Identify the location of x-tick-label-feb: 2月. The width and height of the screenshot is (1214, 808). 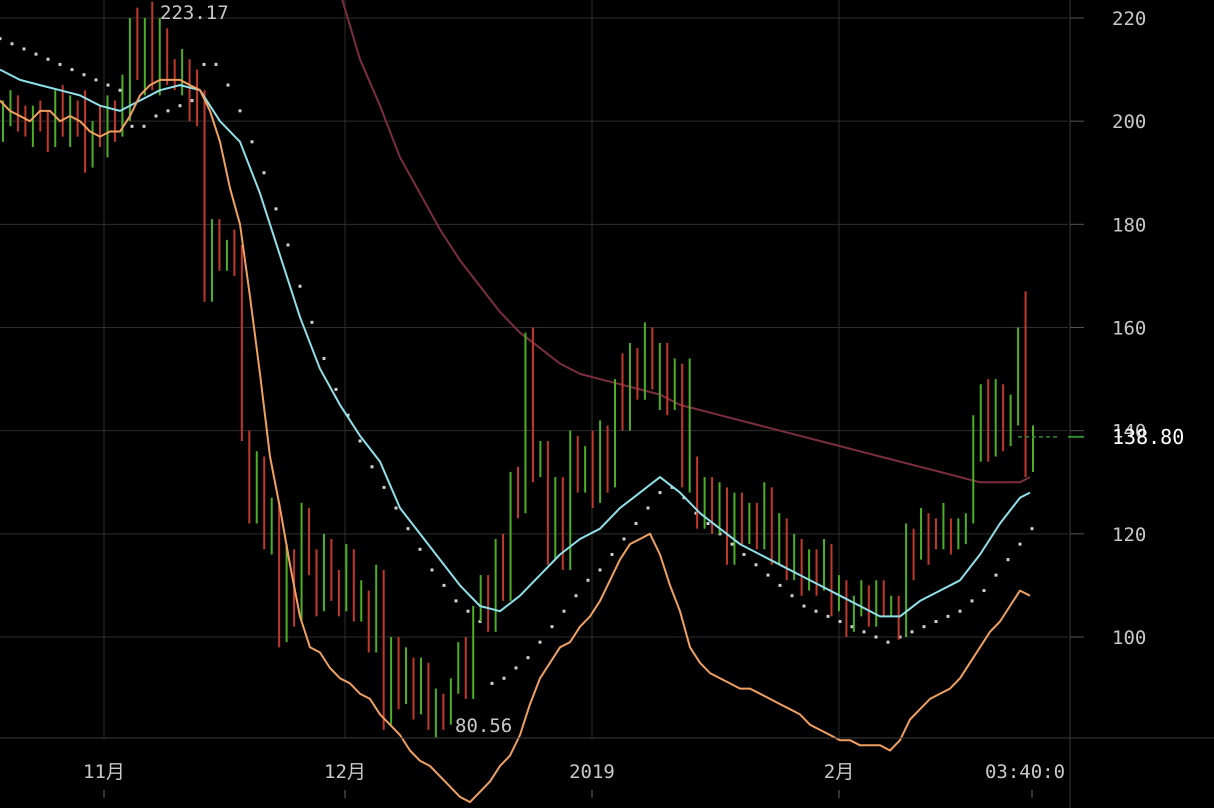
(839, 772).